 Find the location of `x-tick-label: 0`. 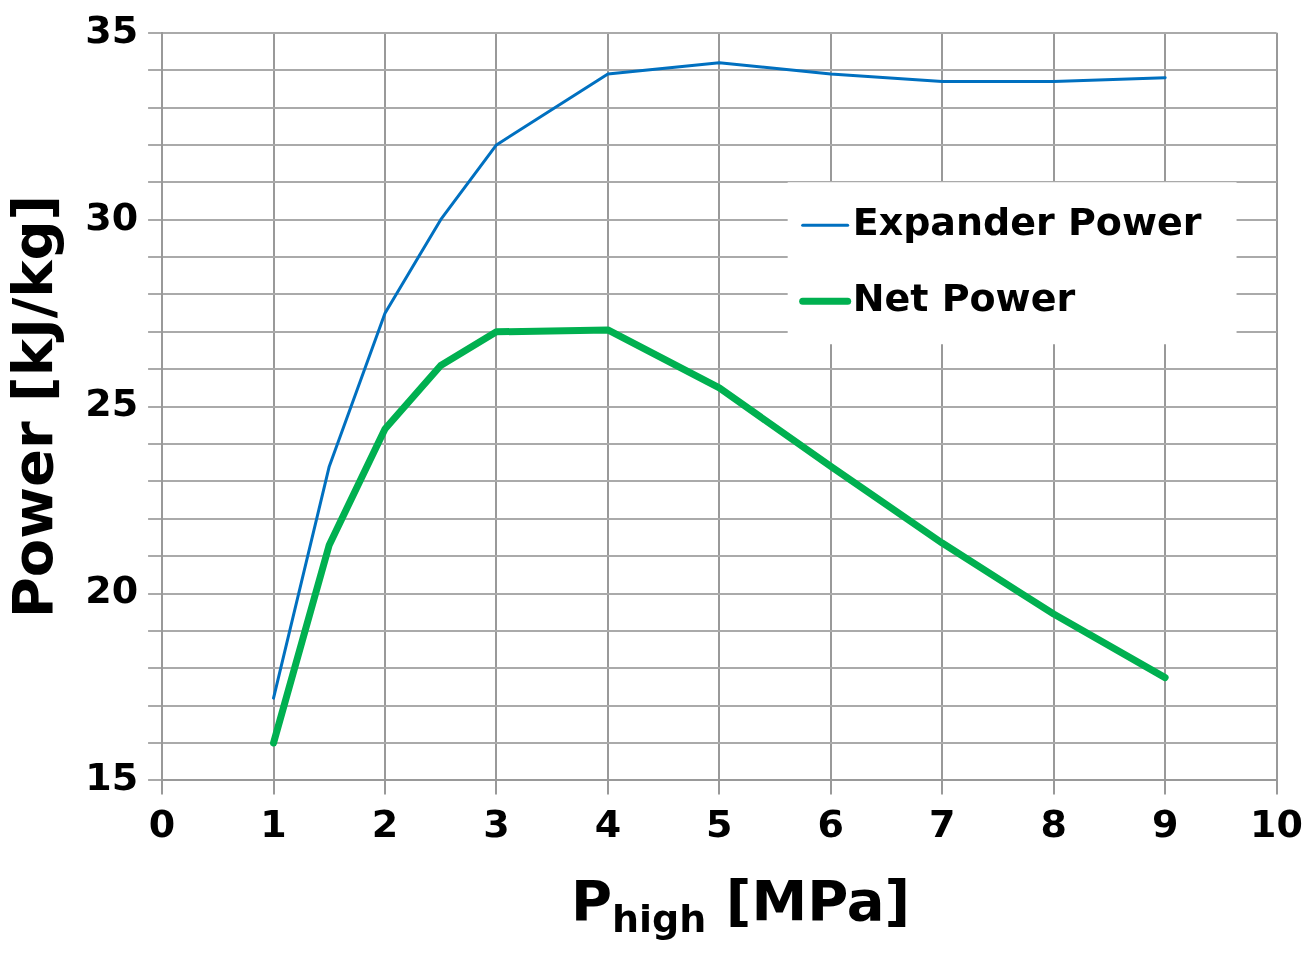

x-tick-label: 0 is located at coordinates (162, 824).